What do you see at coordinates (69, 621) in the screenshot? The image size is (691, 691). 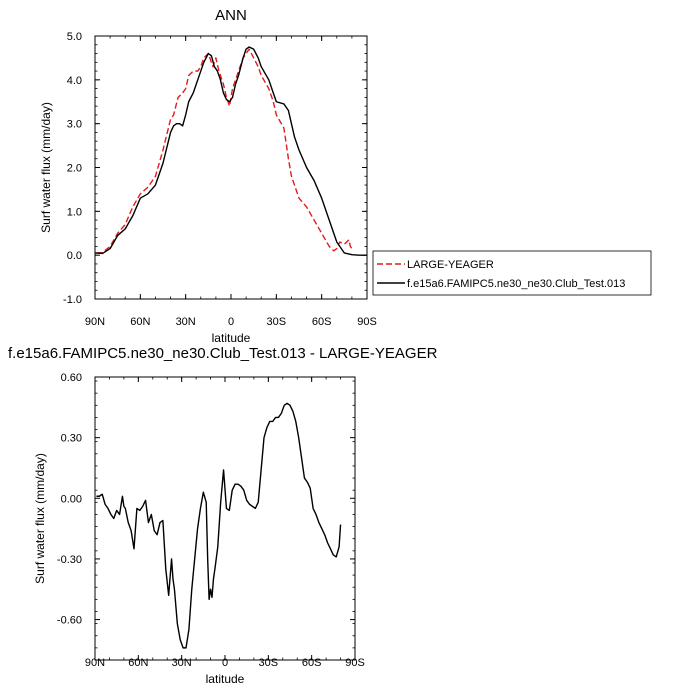 I see `y-tick-label: -0.60` at bounding box center [69, 621].